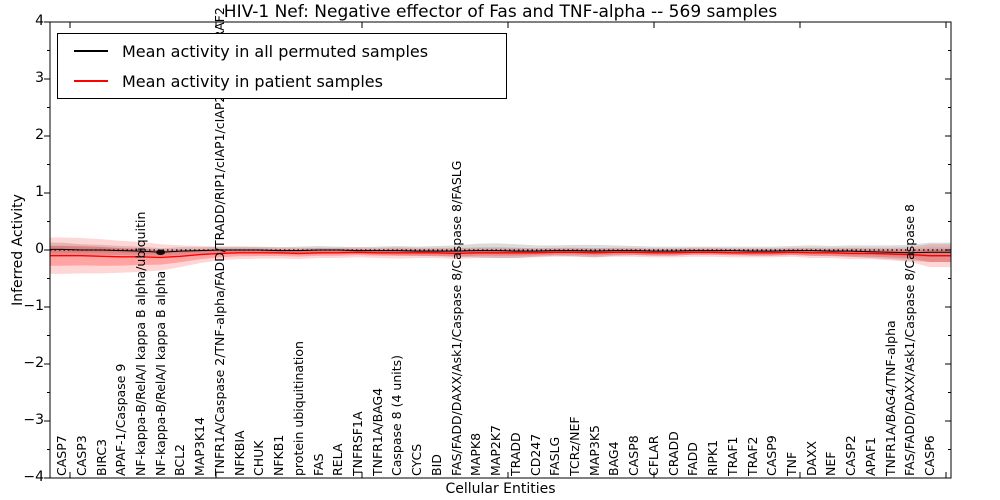 This screenshot has height=500, width=1000. Describe the element at coordinates (18, 250) in the screenshot. I see `y-axis-title: Inferred Activity` at that location.